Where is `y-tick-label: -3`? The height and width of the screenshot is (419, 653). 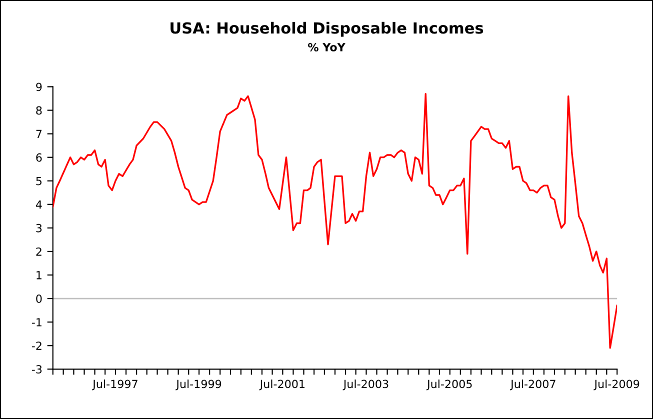 y-tick-label: -3 is located at coordinates (37, 369).